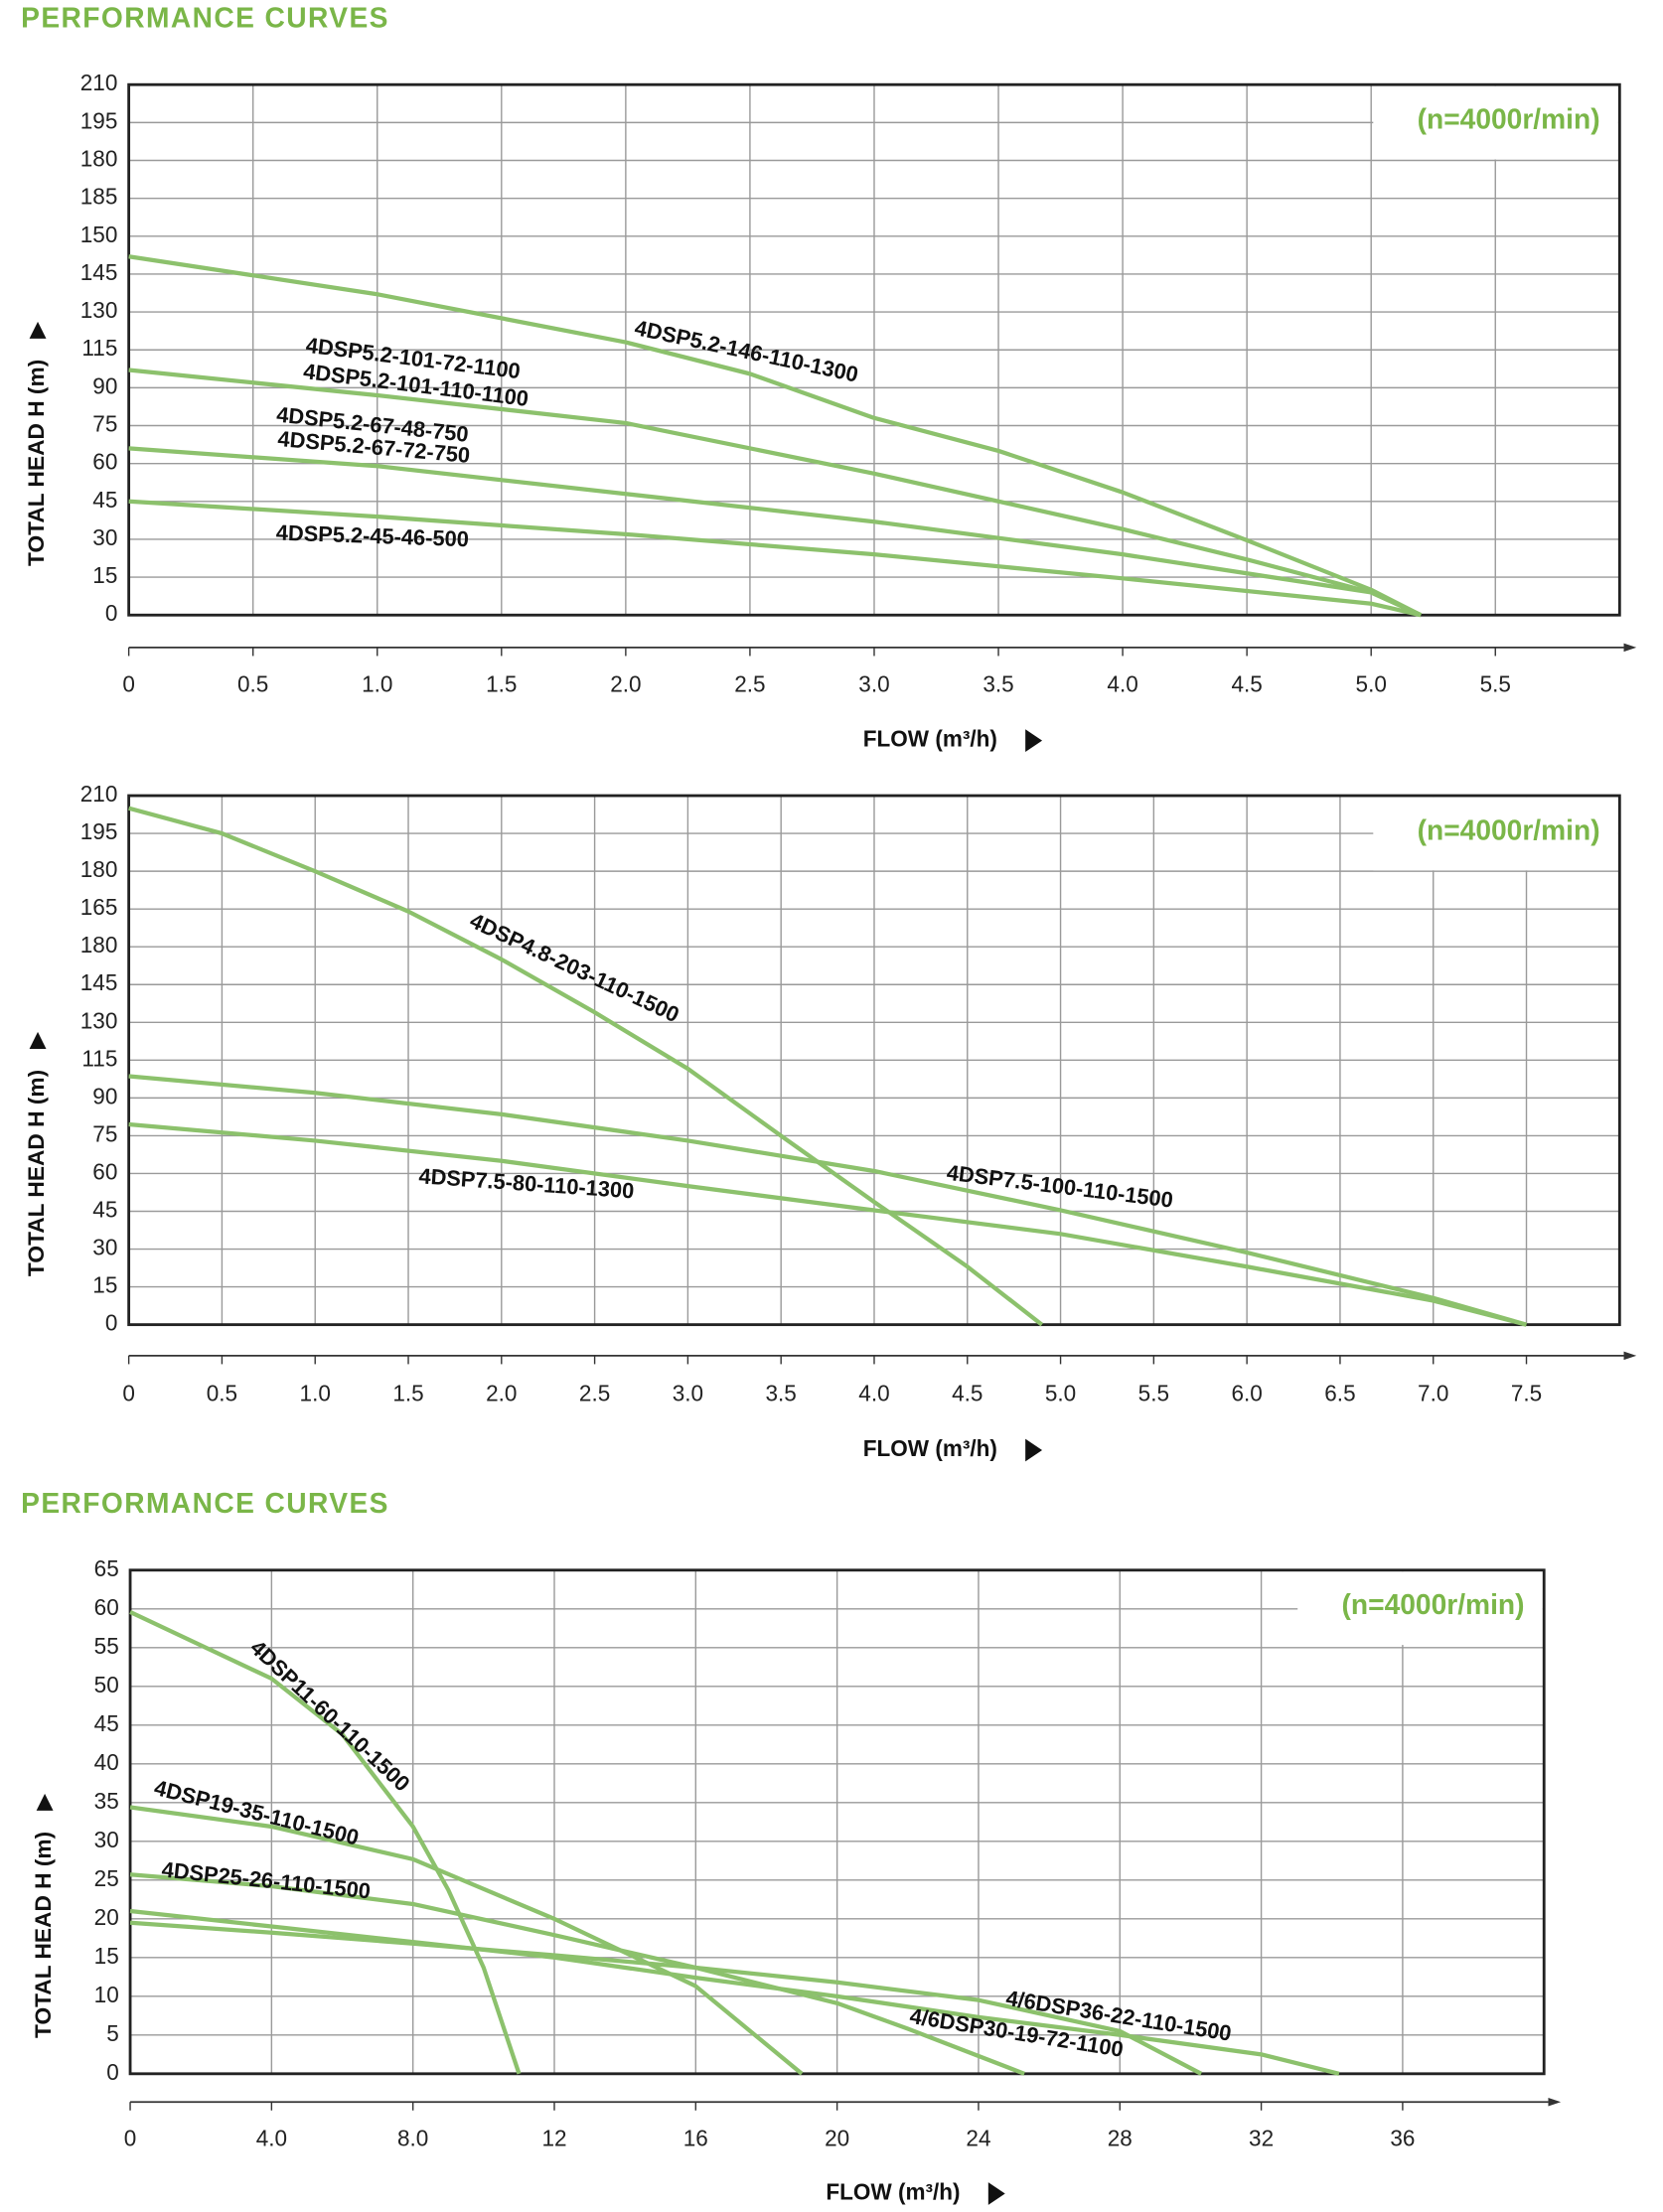 The width and height of the screenshot is (1663, 2212). What do you see at coordinates (107, 1646) in the screenshot?
I see `y-tick-label: 55` at bounding box center [107, 1646].